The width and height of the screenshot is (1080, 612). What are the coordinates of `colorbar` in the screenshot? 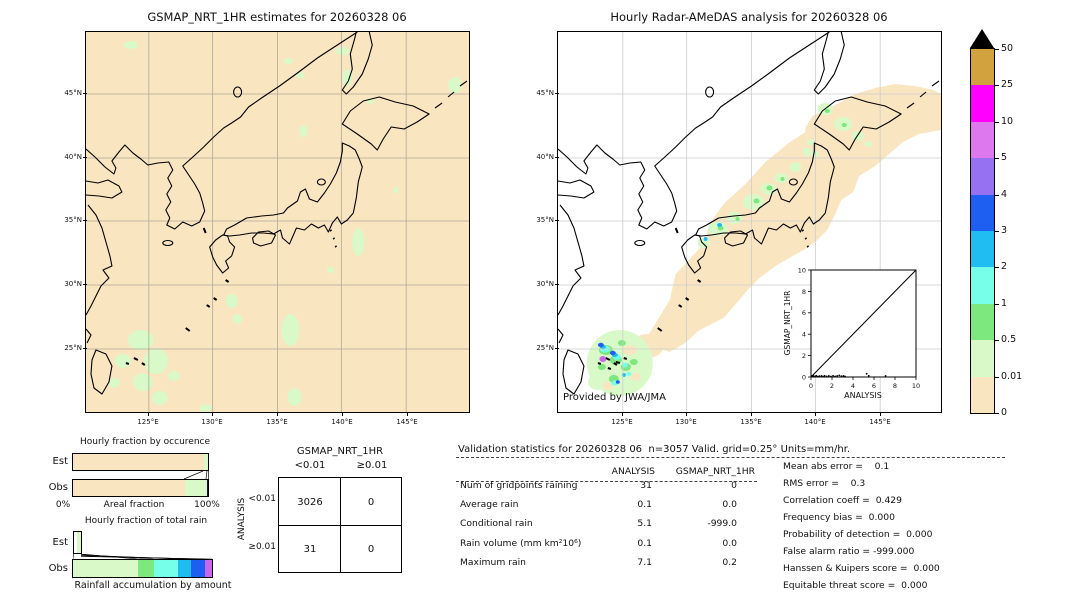 It's located at (982, 231).